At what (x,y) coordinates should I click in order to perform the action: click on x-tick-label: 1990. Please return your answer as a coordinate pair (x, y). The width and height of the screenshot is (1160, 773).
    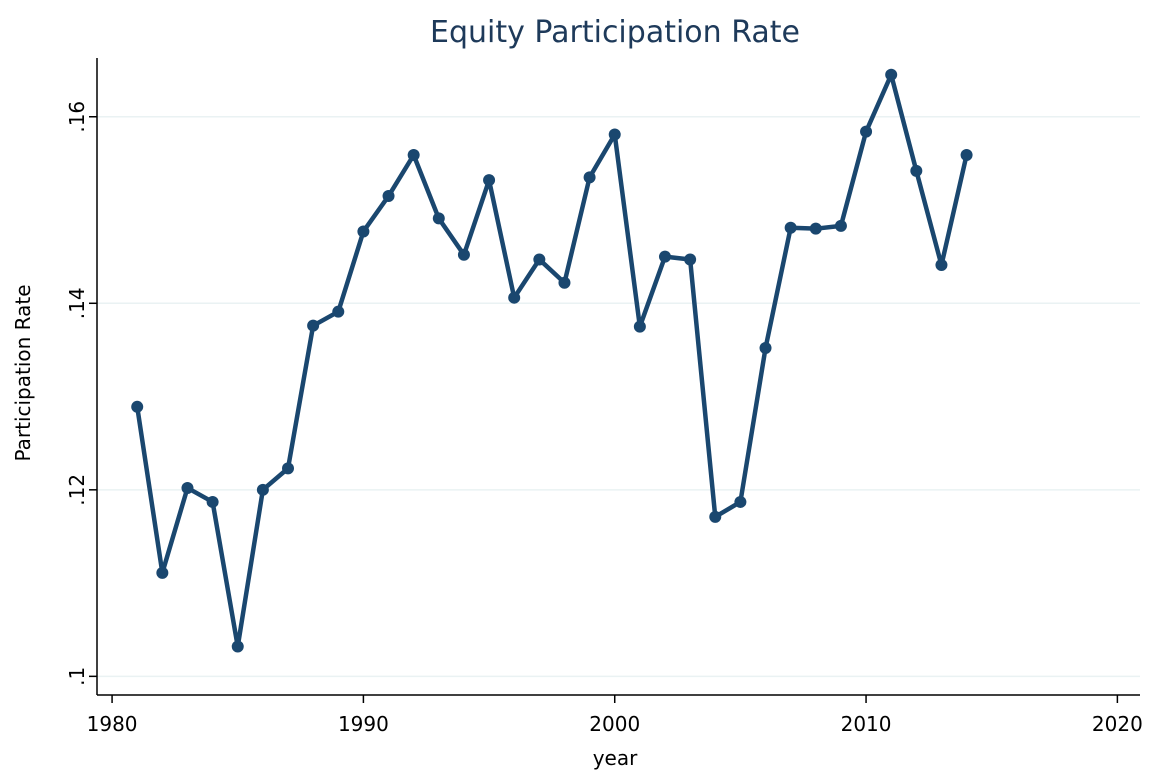
    Looking at the image, I should click on (363, 724).